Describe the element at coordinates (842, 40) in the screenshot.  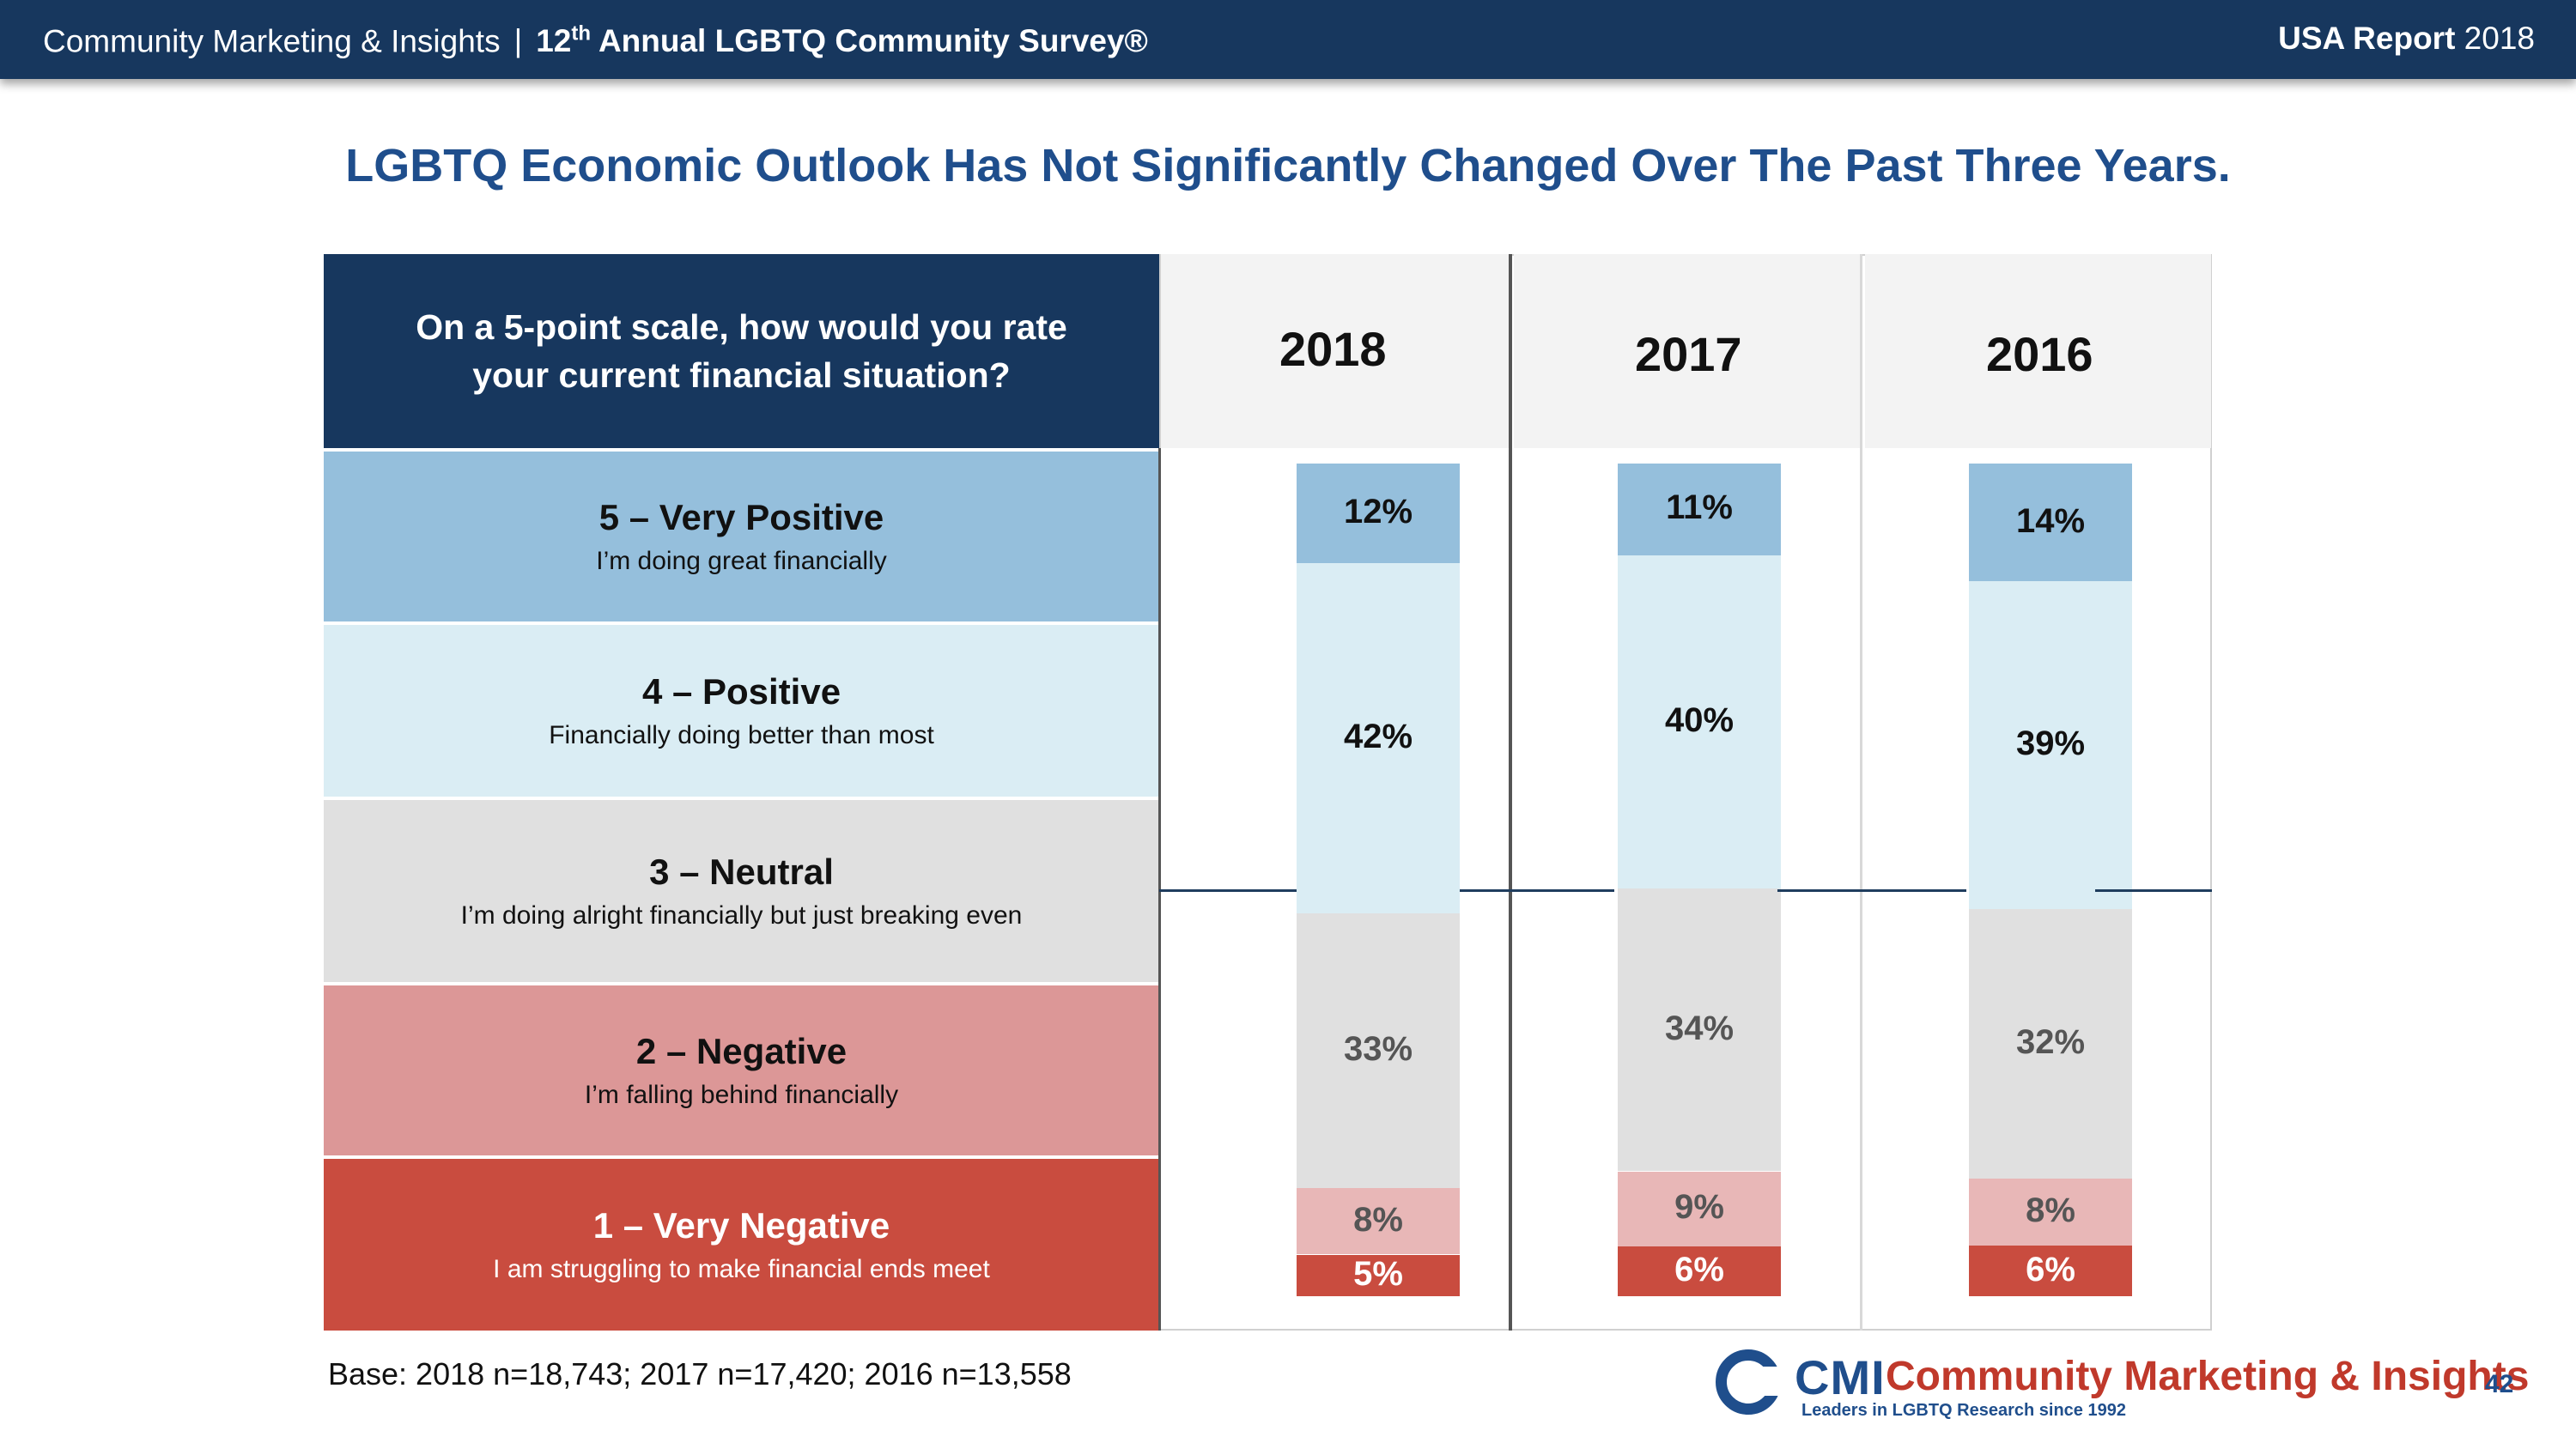
I see `header-survey-title: 12th Annual LGBTQ Community Survey®` at that location.